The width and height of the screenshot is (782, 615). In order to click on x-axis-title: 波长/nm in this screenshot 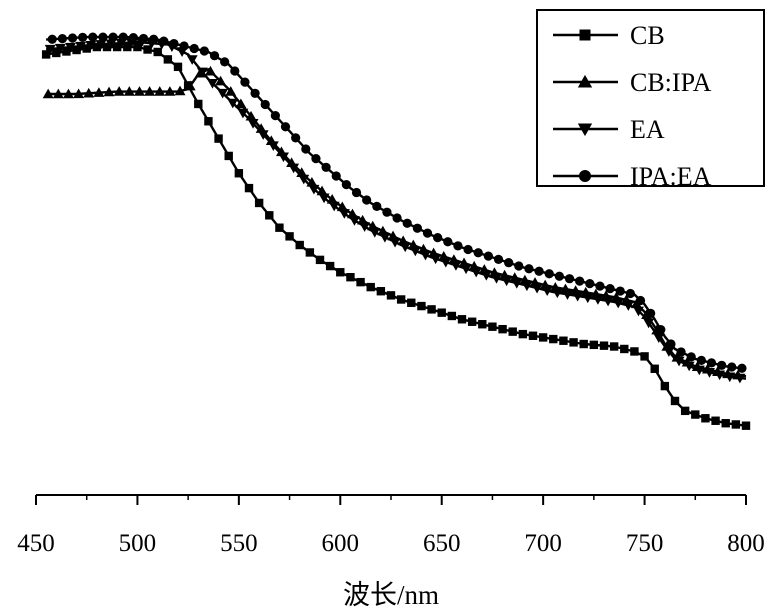, I will do `click(391, 595)`.